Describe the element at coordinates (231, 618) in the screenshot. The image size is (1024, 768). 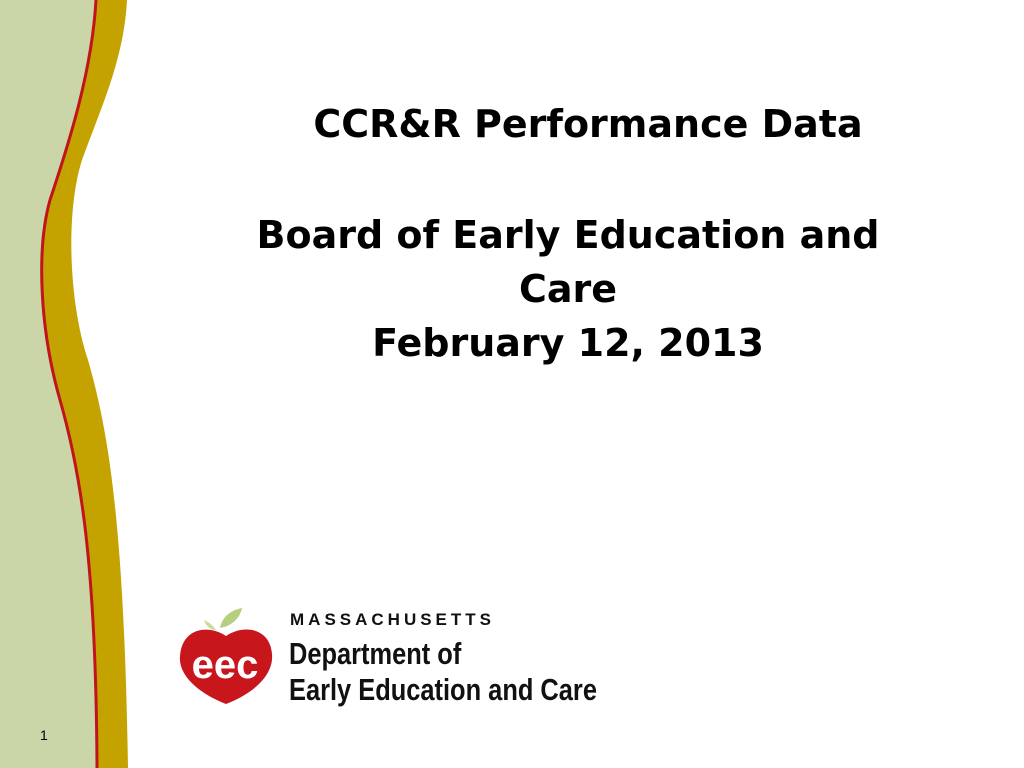
I see `leaf-icon` at that location.